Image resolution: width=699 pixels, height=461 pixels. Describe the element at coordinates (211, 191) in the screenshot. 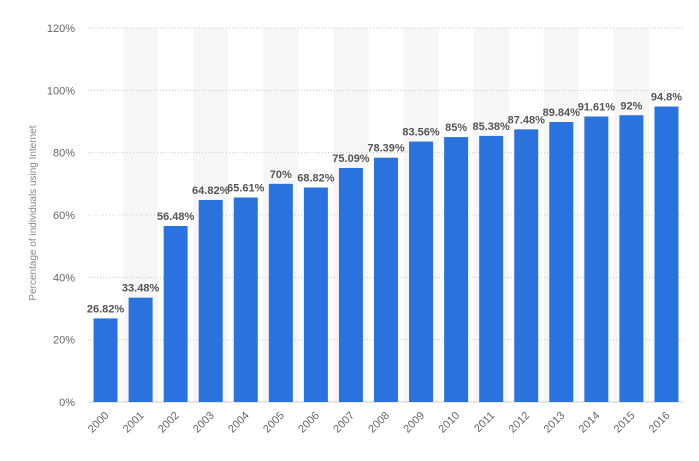

I see `data-label-2003: 64.82%` at that location.